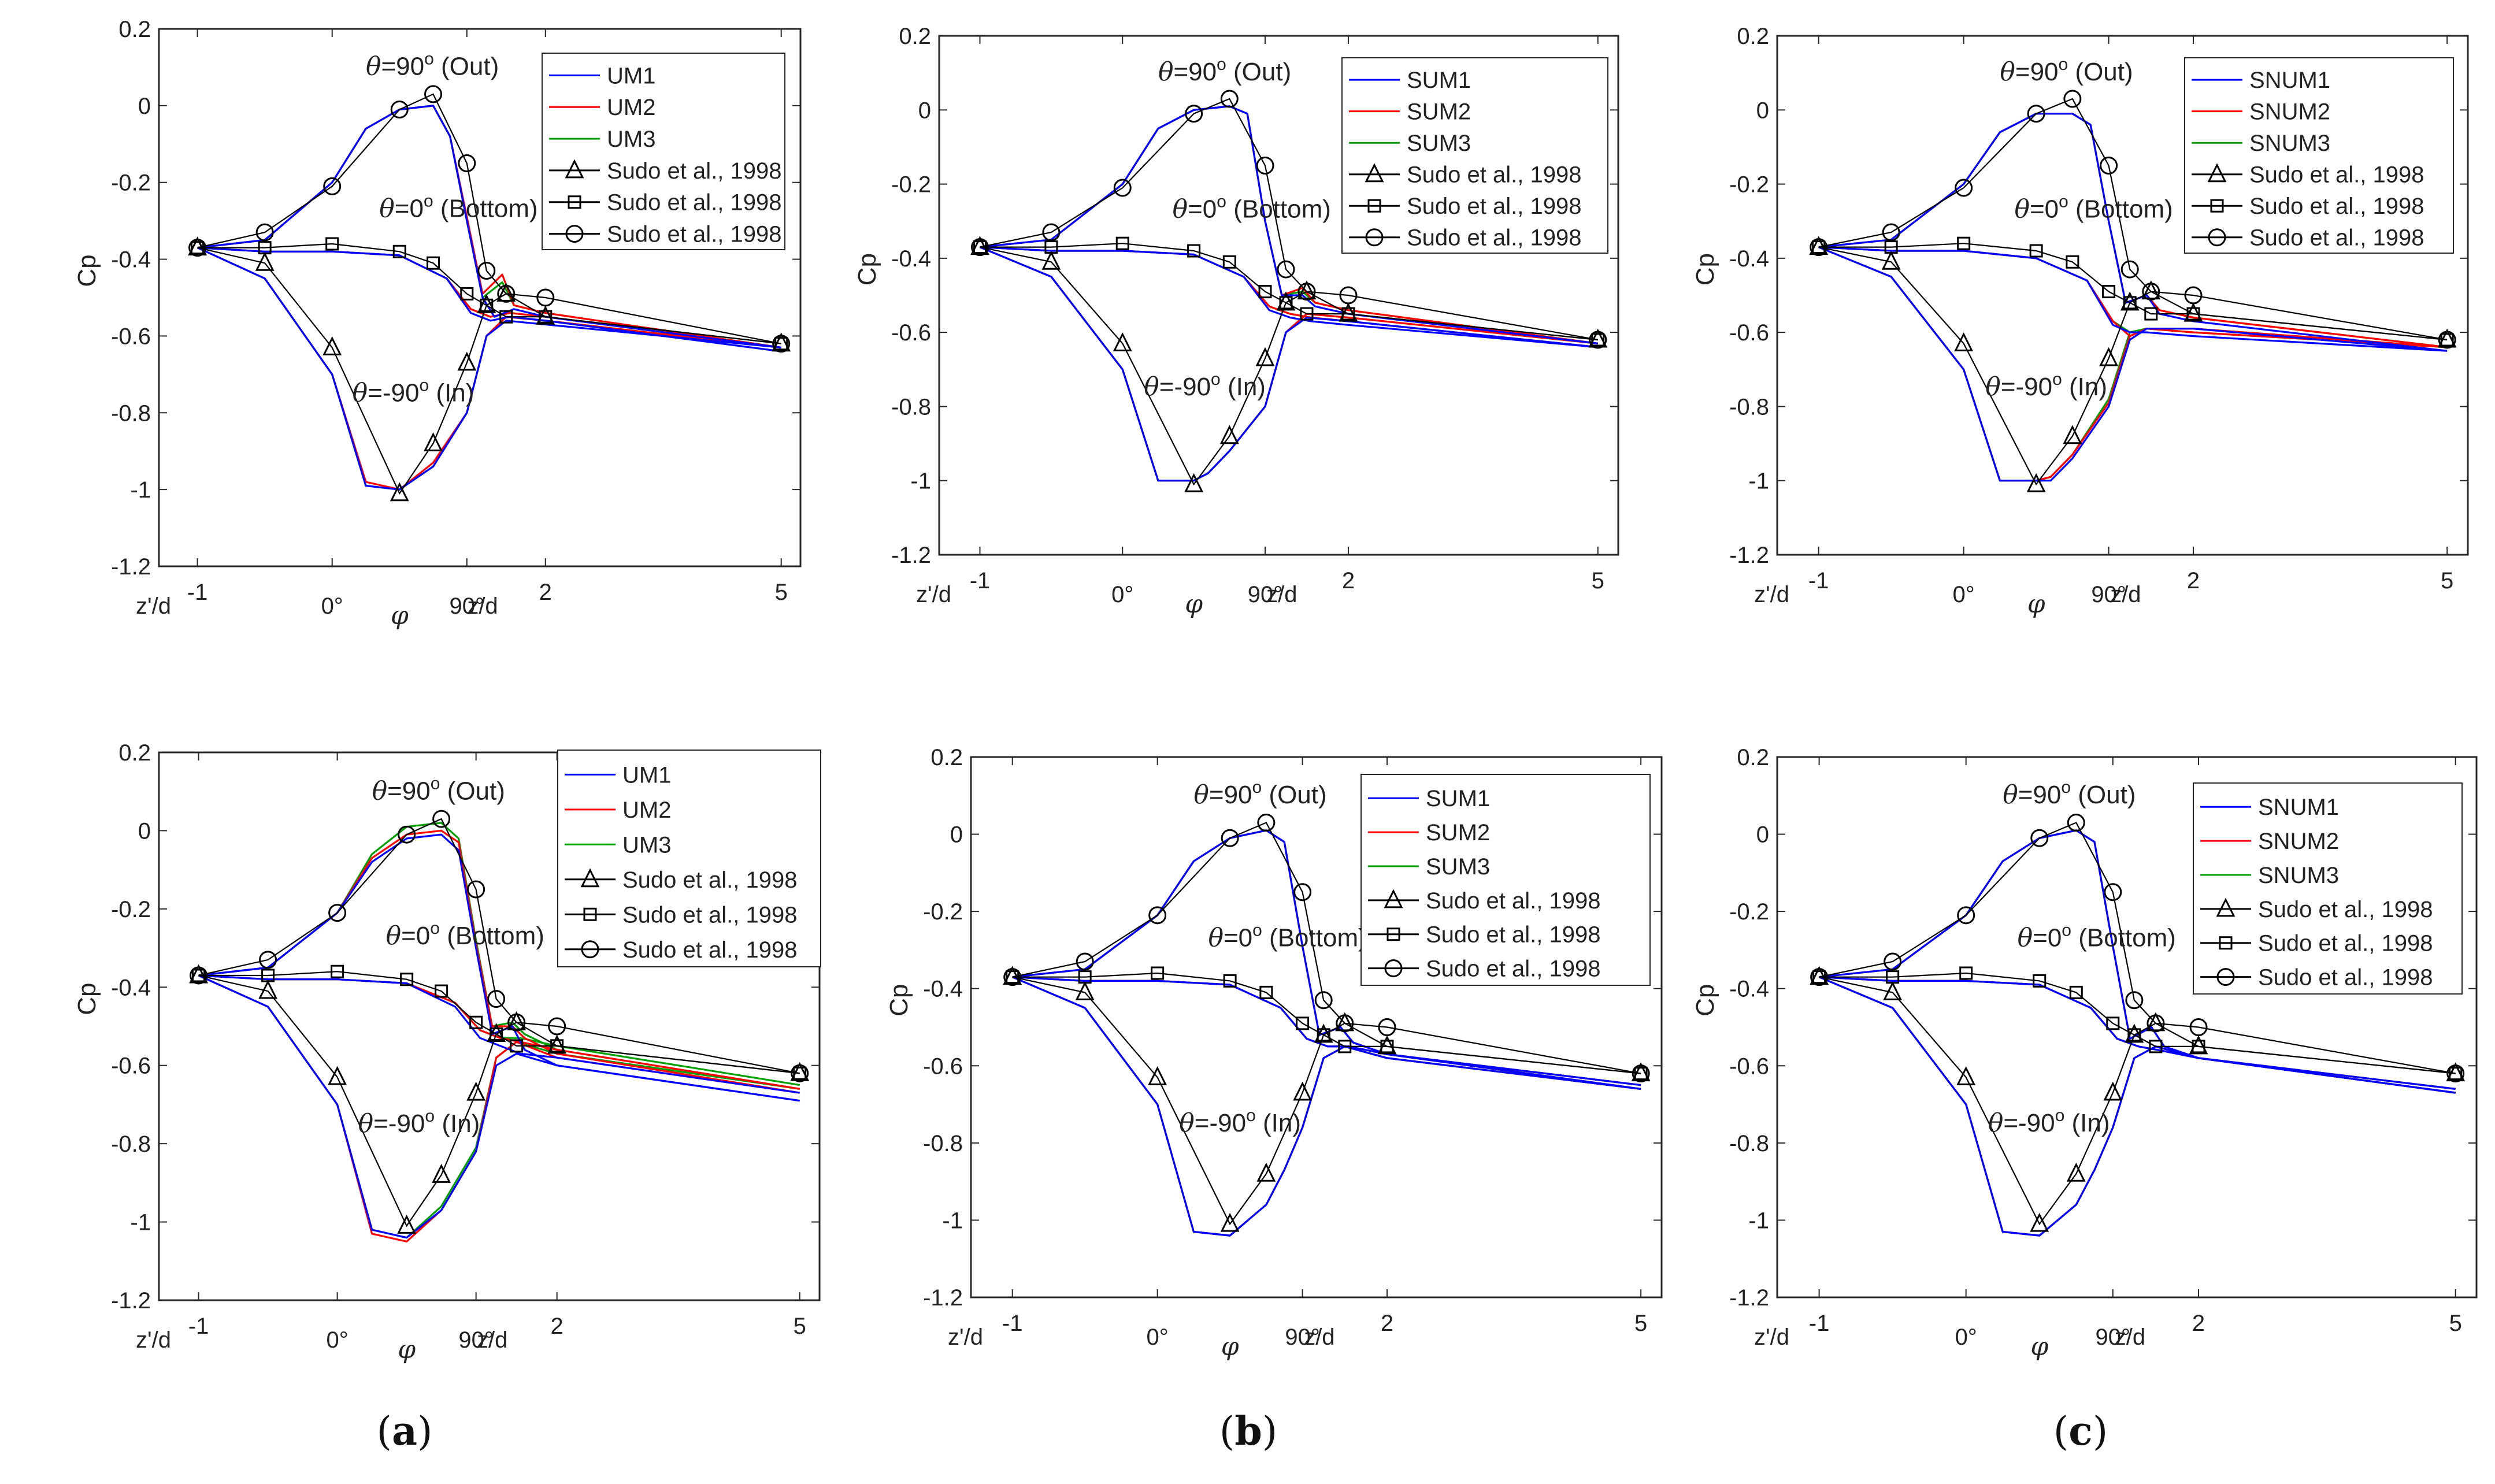 The height and width of the screenshot is (1484, 2495). Describe the element at coordinates (1281, 594) in the screenshot. I see `x-tick-label-zd: z/d` at that location.